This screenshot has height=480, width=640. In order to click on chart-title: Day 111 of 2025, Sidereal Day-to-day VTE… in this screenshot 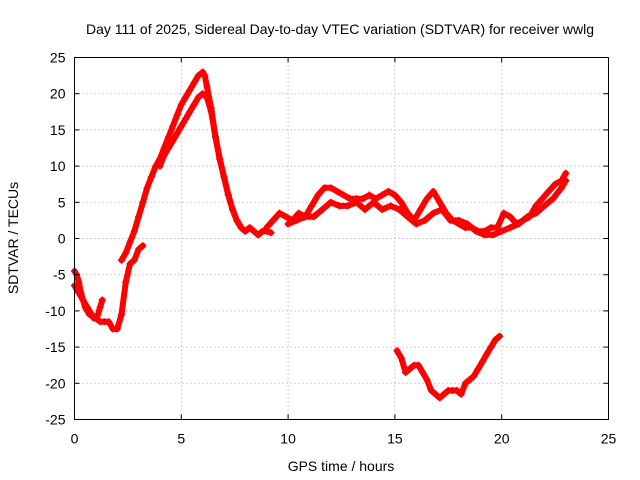, I will do `click(340, 29)`.